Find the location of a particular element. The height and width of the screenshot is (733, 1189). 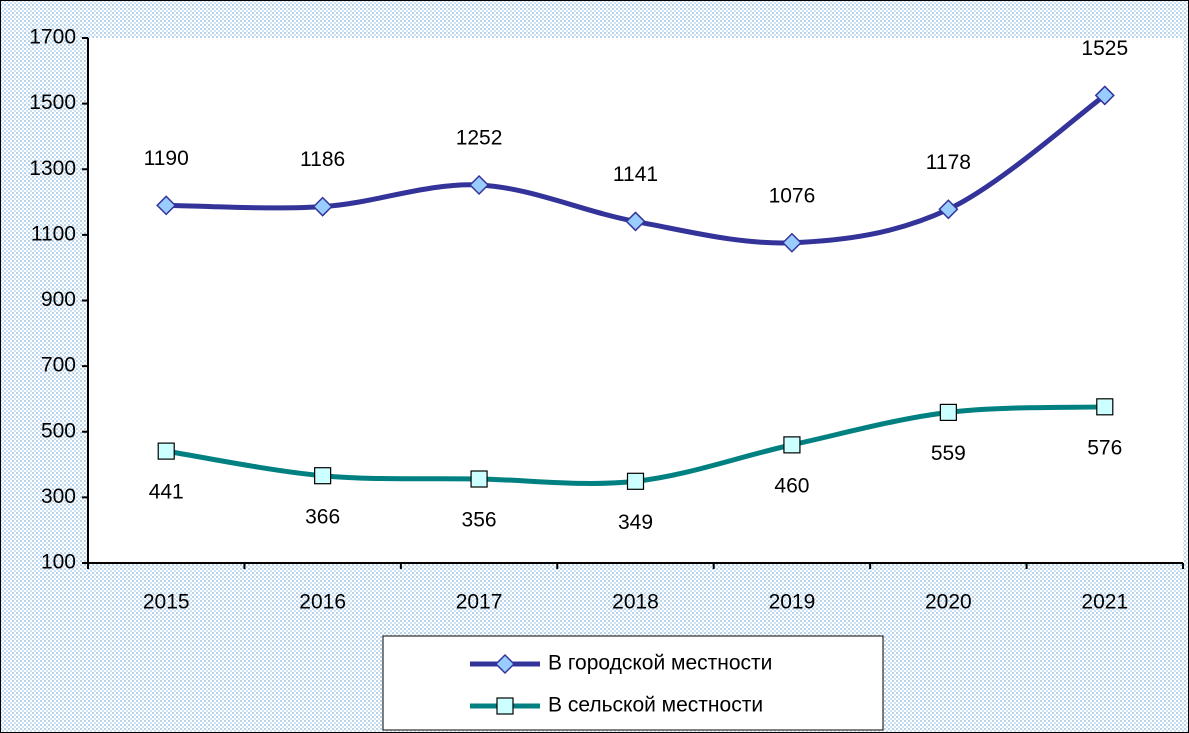

x-tick-label: 2018 is located at coordinates (635, 602).